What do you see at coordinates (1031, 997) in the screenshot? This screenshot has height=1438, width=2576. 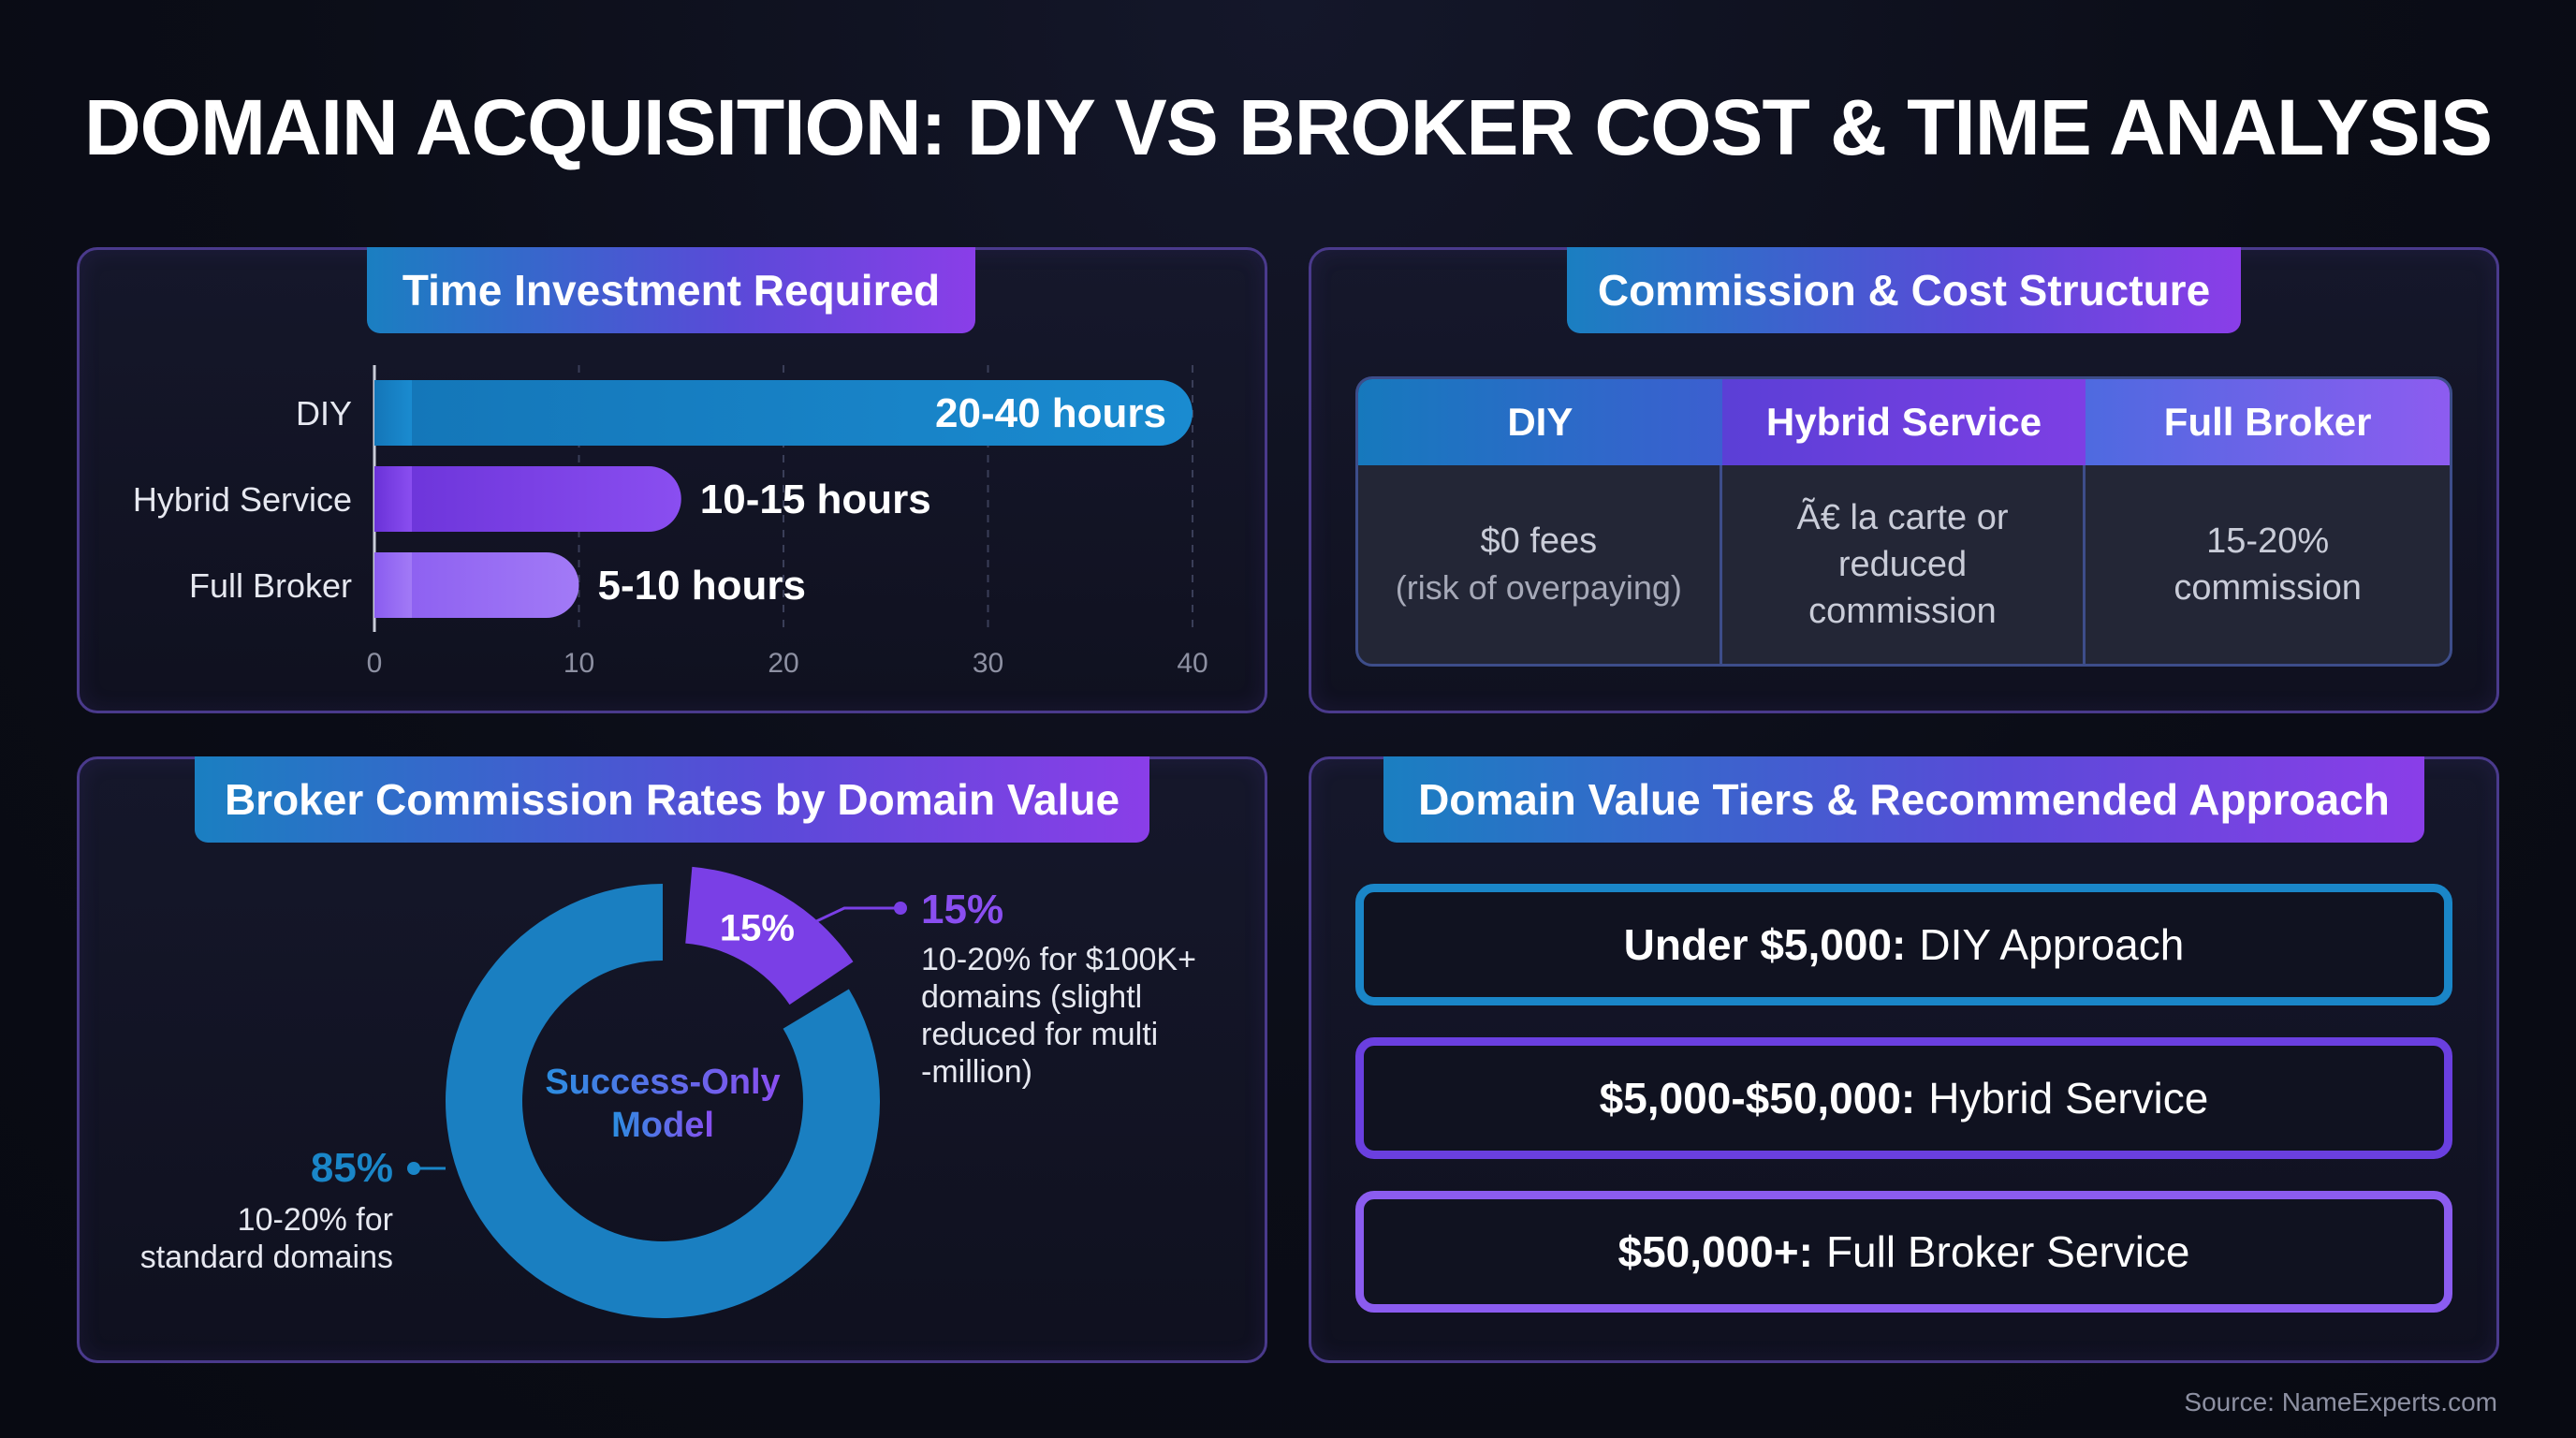 I see `annotation-desc-15: domains (slightl` at bounding box center [1031, 997].